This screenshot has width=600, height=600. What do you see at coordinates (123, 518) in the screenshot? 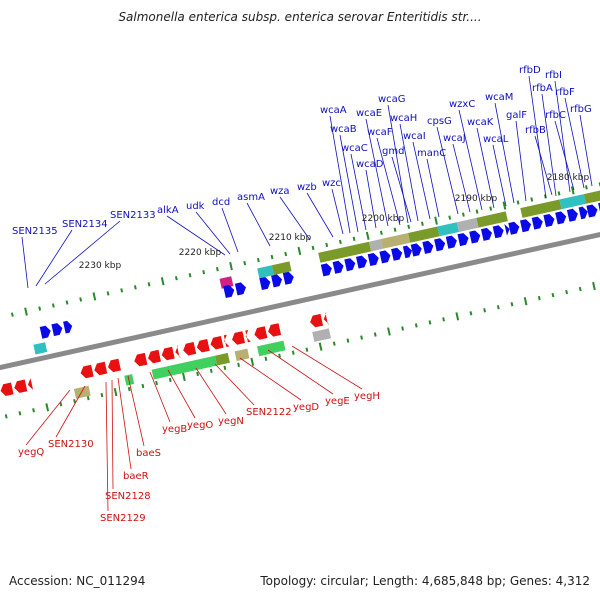
I see `reverse-gene-label: SEN2129` at bounding box center [123, 518].